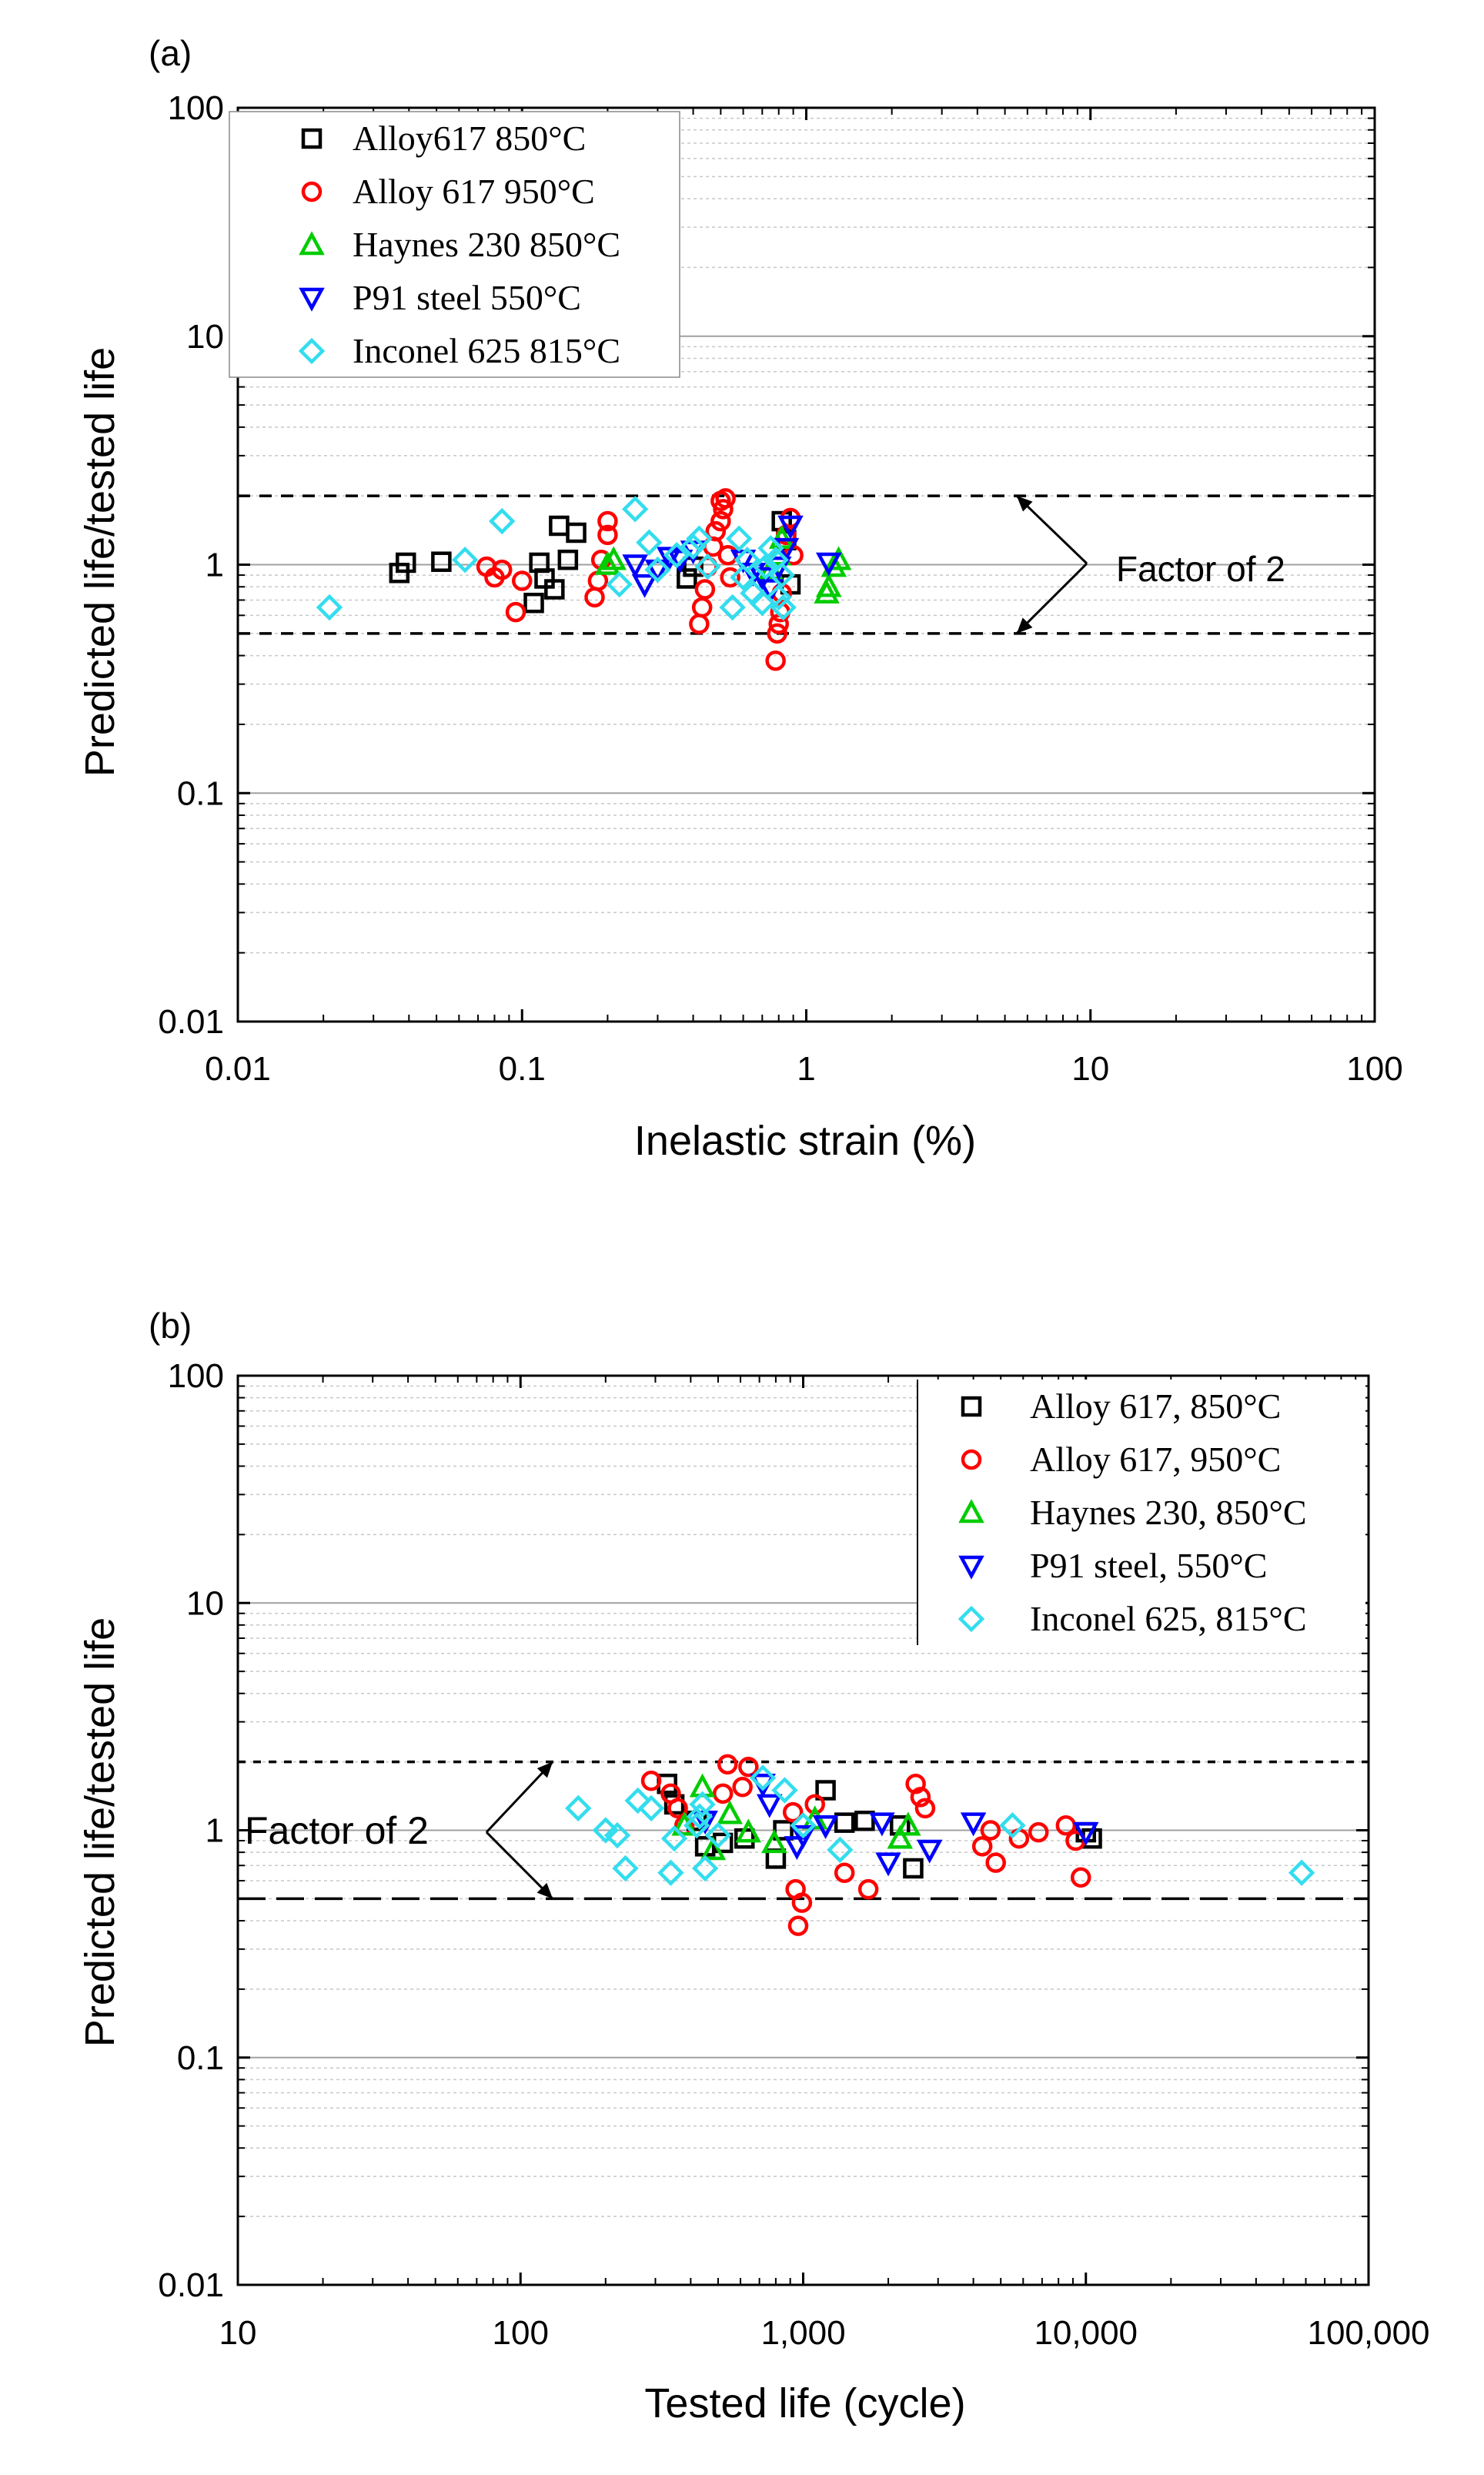  I want to click on panel-a-data-points, so click(584, 579).